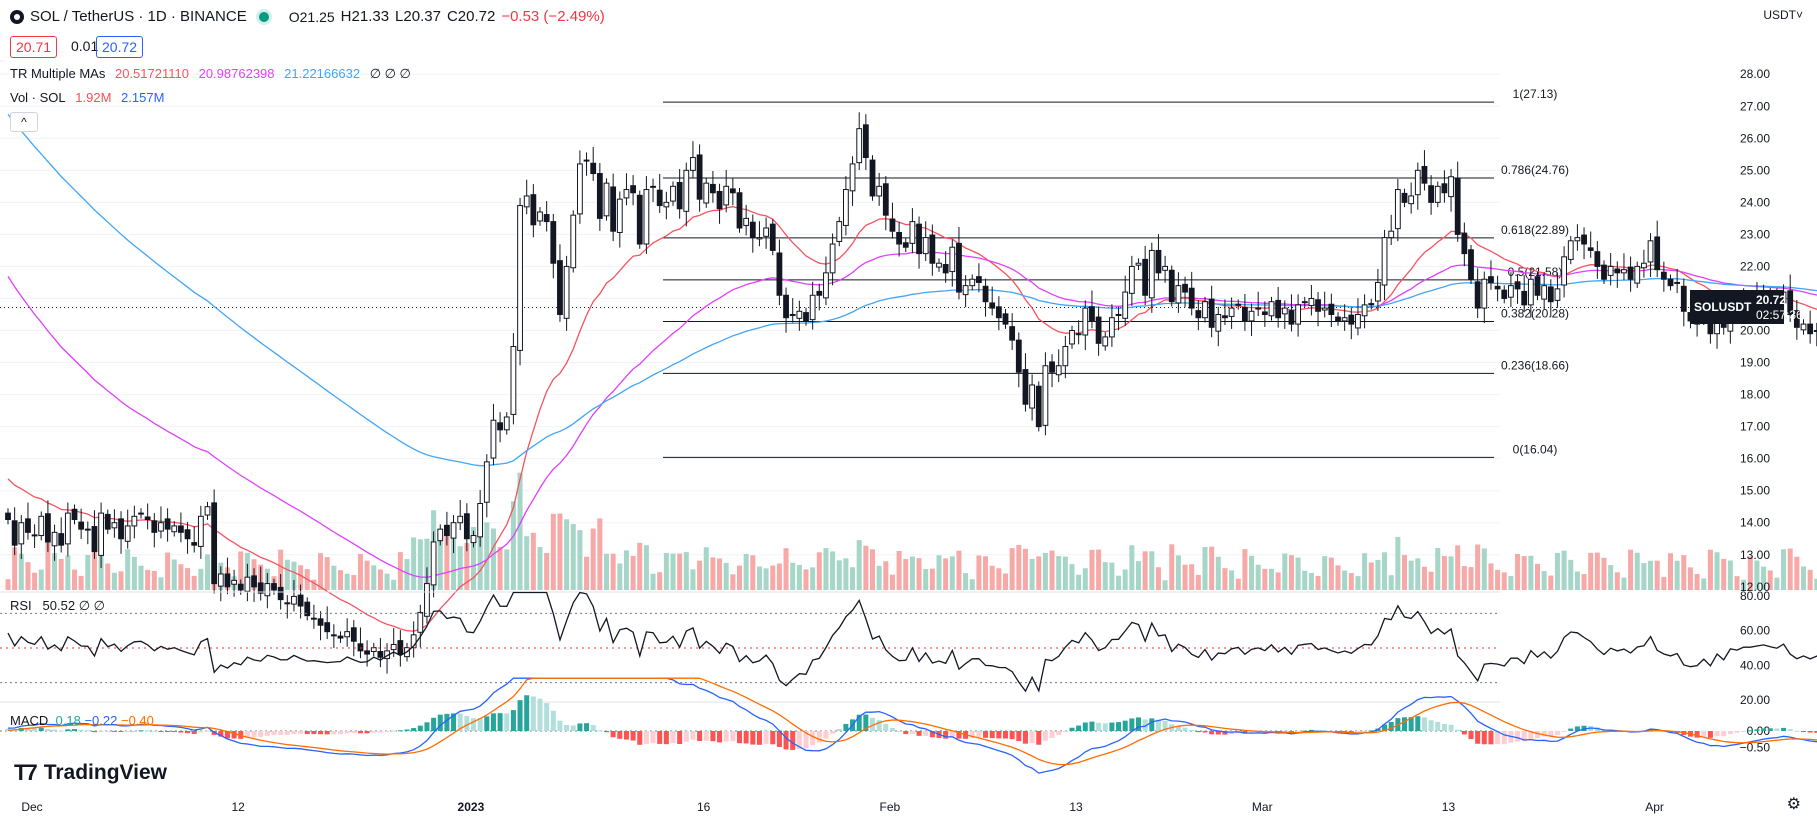  What do you see at coordinates (1535, 170) in the screenshot?
I see `fib-level-label: 0.786(24.76)` at bounding box center [1535, 170].